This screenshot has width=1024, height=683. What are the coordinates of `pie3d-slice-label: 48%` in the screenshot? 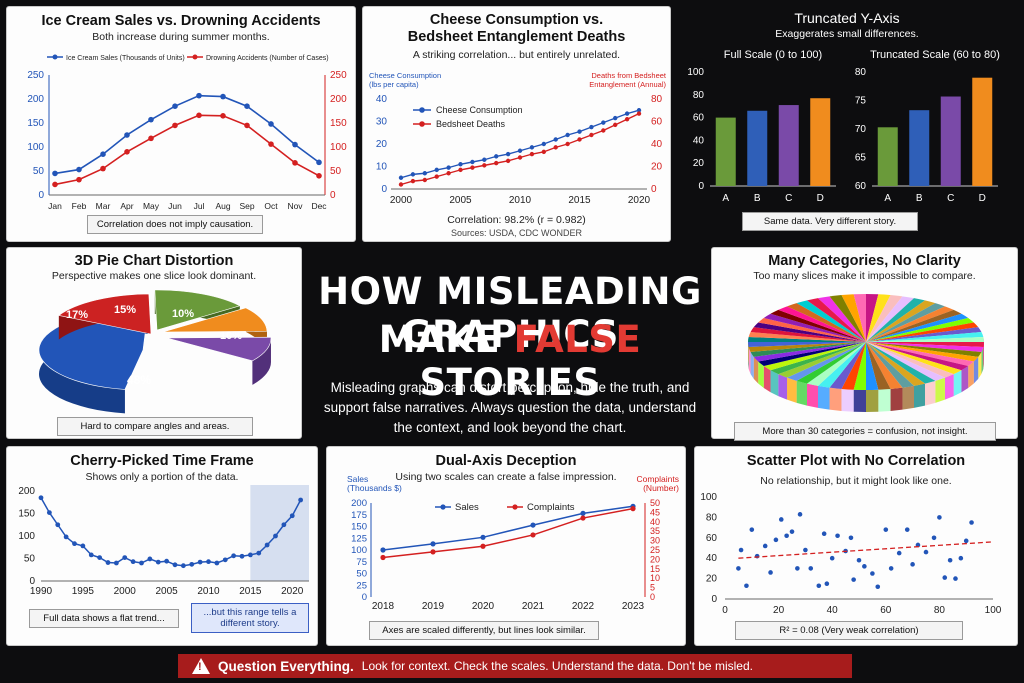 It's located at (139, 380).